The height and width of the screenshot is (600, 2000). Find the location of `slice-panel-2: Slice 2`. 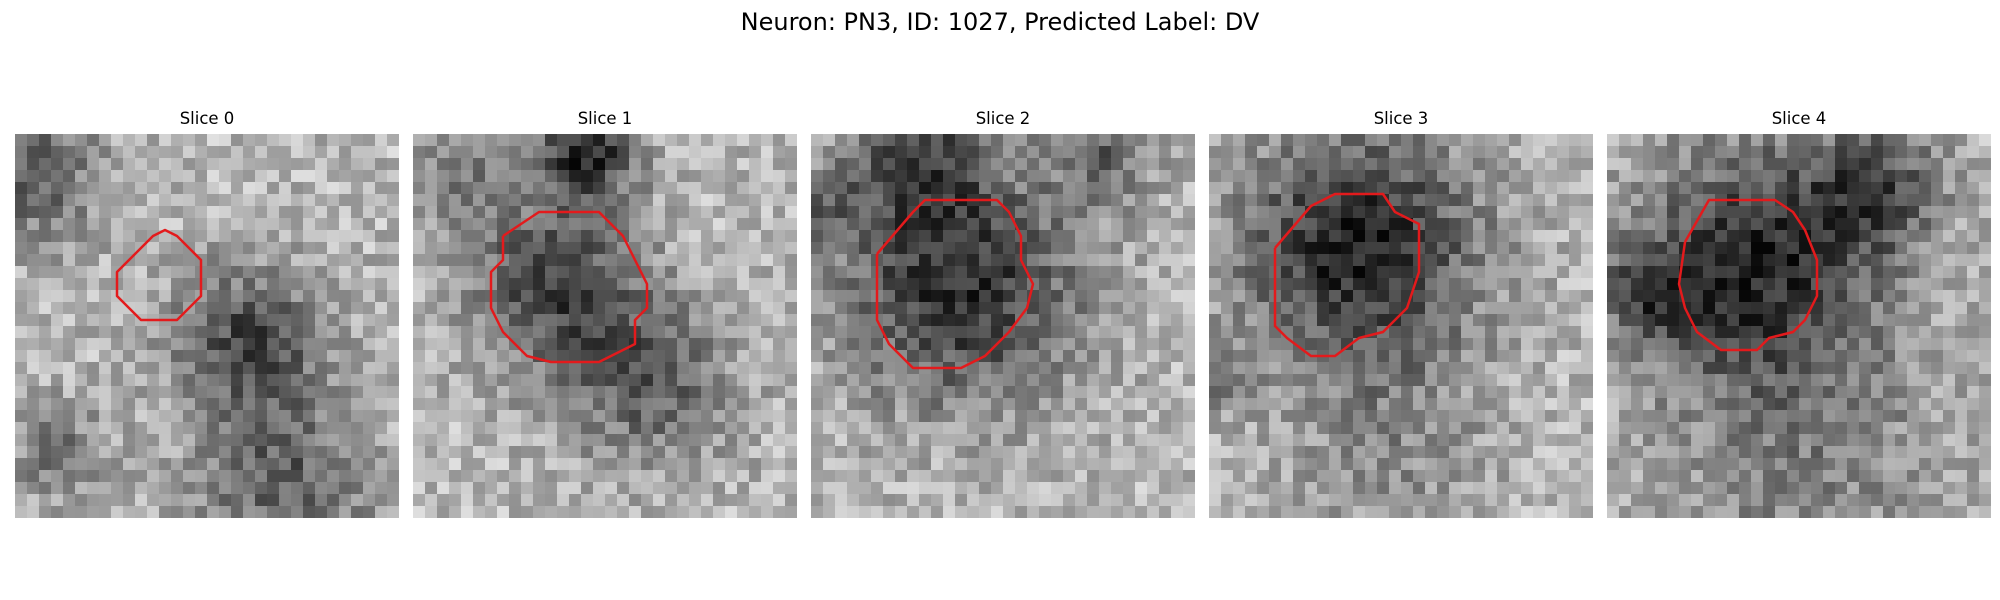

slice-panel-2: Slice 2 is located at coordinates (1003, 313).